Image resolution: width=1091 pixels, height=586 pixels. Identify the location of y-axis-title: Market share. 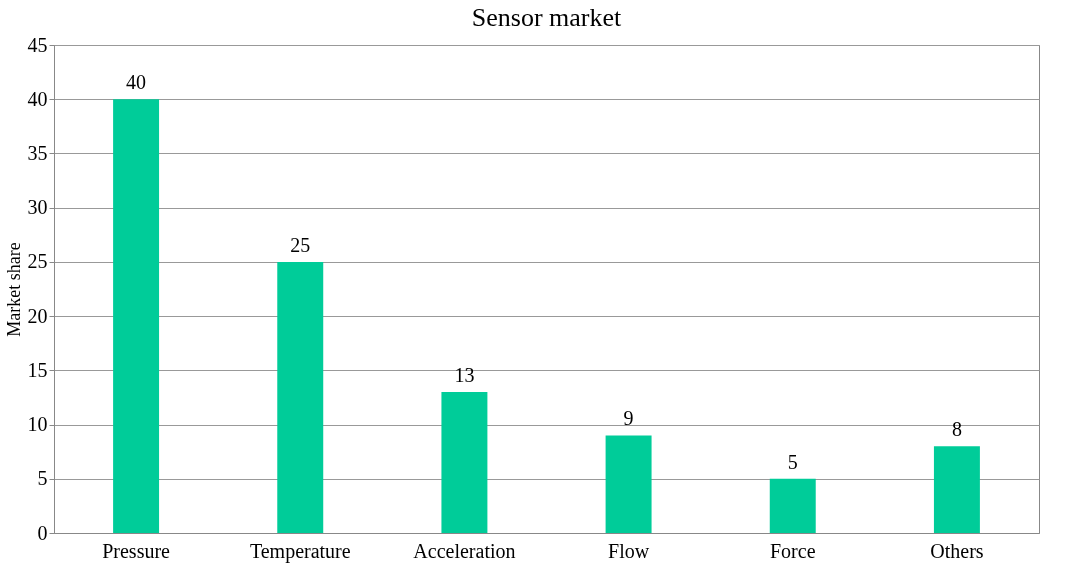
(13, 289).